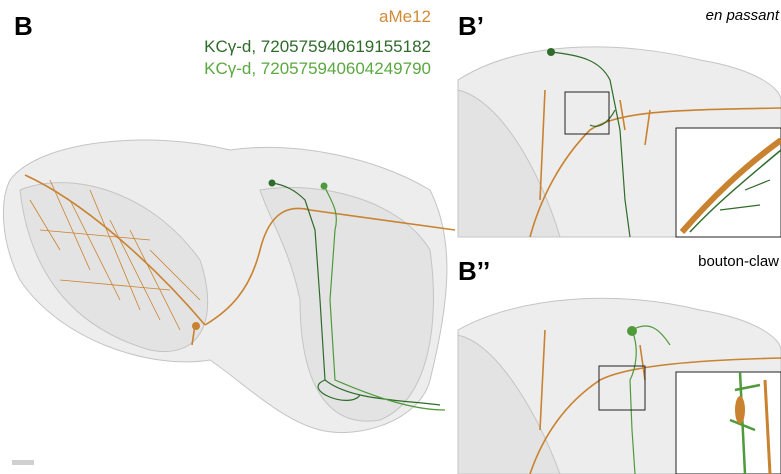 The width and height of the screenshot is (781, 474). Describe the element at coordinates (405, 16) in the screenshot. I see `legend-entry: aMe12` at that location.